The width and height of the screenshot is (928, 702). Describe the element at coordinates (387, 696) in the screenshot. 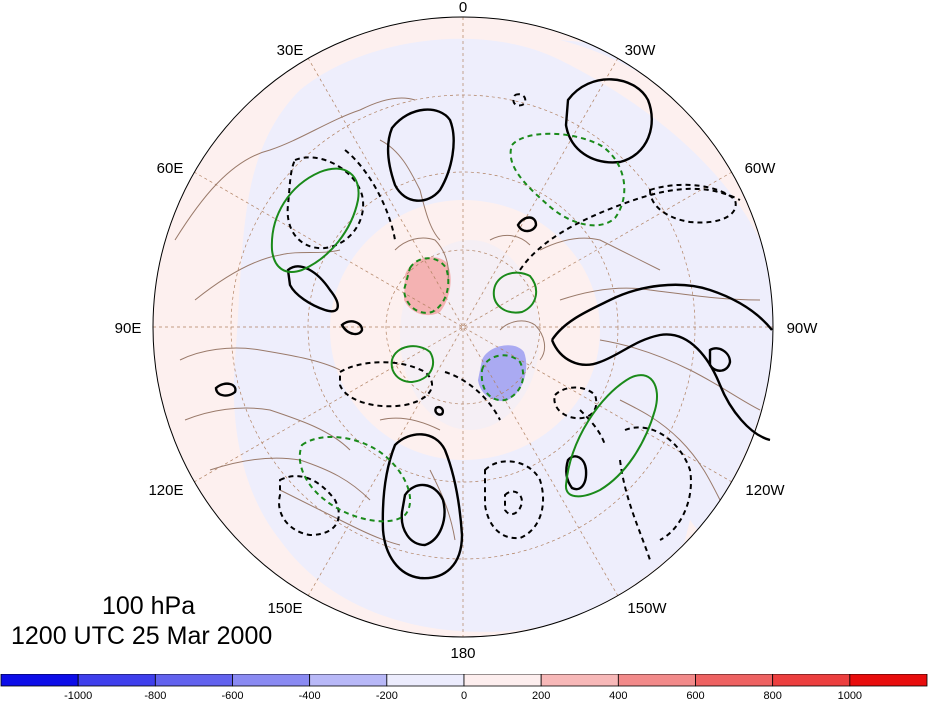

I see `colorbar-tick-label: -200` at that location.